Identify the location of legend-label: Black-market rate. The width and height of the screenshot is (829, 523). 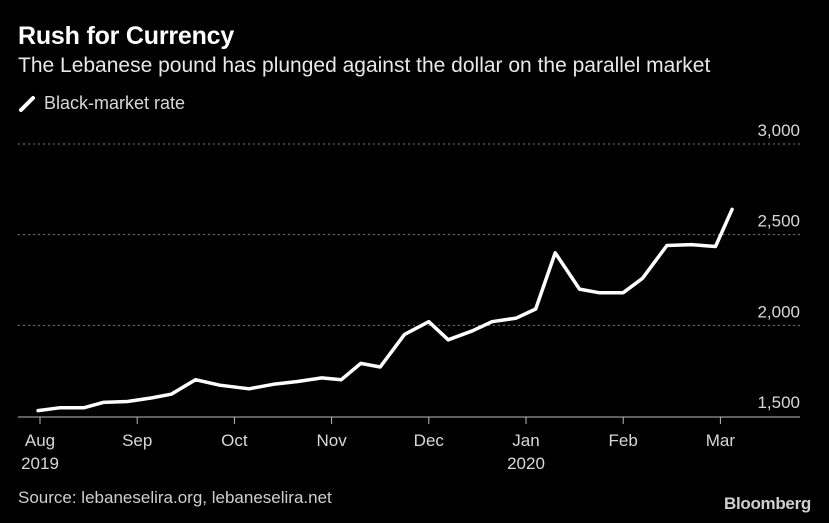
(115, 103).